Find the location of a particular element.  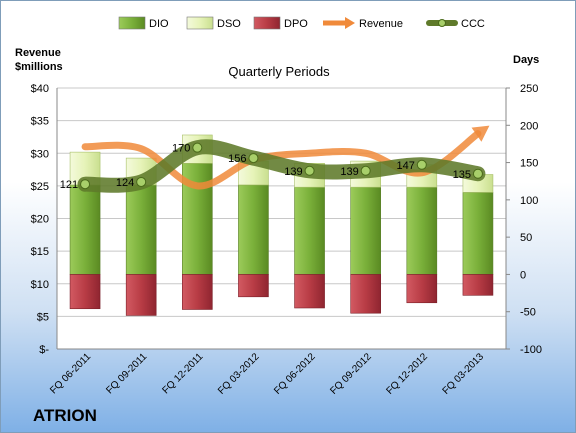

ccc-data-label: 170 is located at coordinates (181, 149).